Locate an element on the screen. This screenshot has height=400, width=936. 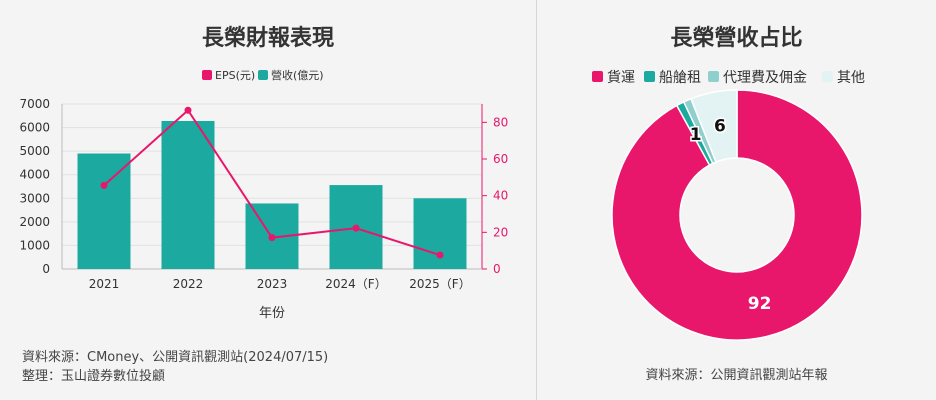
revenue-share-title: 長榮營收占比 is located at coordinates (736, 38).